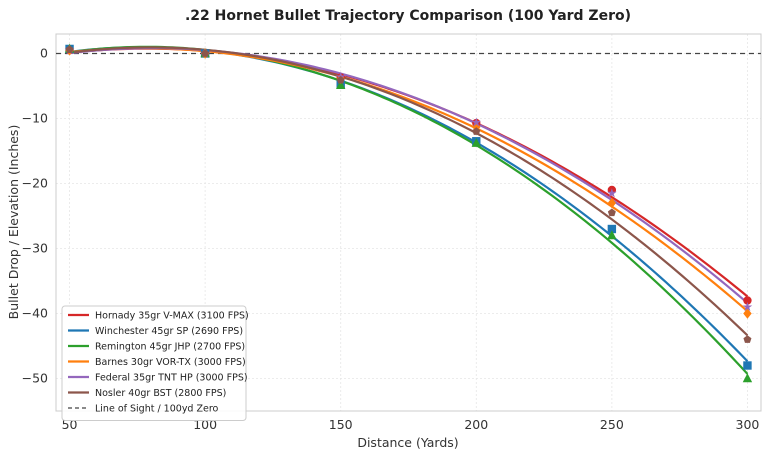 The width and height of the screenshot is (768, 458). What do you see at coordinates (341, 424) in the screenshot?
I see `x-tick-label: 150` at bounding box center [341, 424].